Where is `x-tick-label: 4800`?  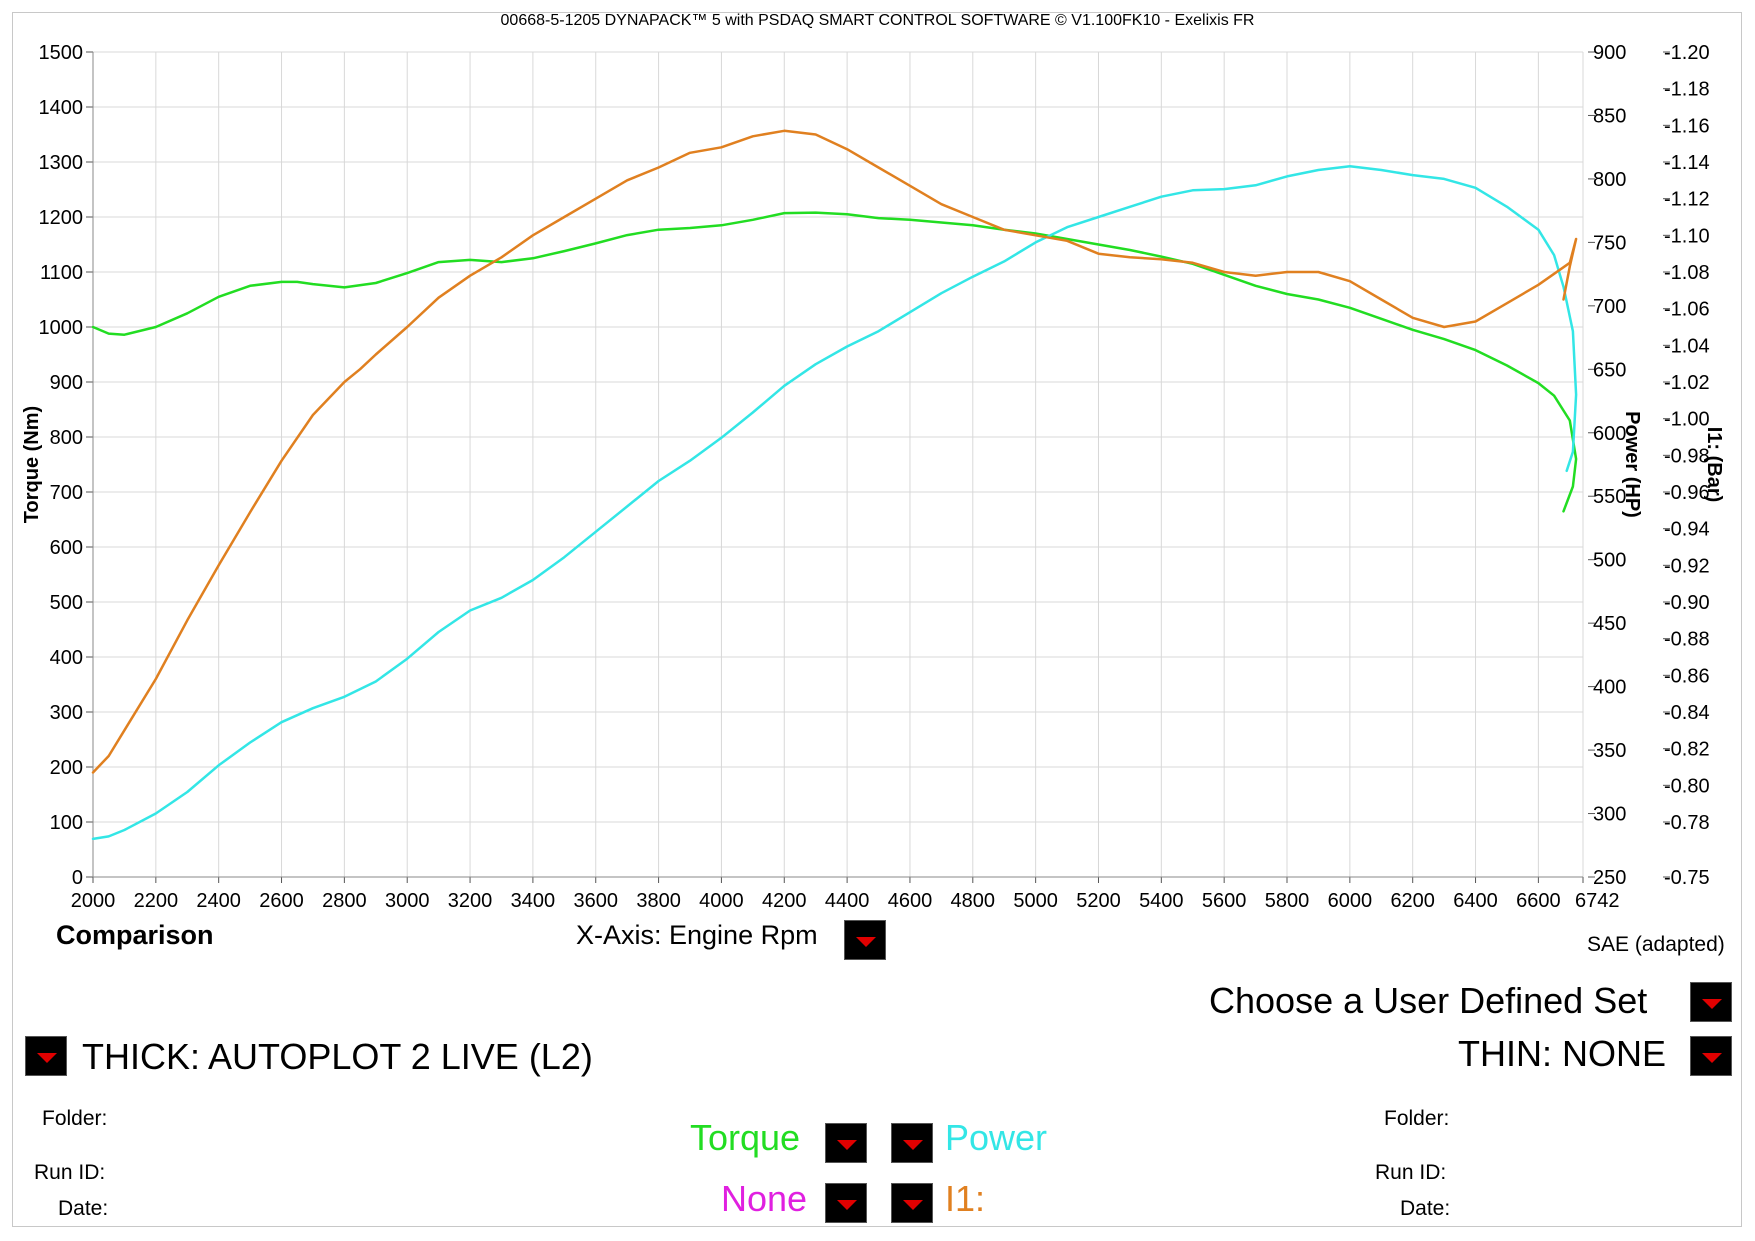 x-tick-label: 4800 is located at coordinates (973, 901).